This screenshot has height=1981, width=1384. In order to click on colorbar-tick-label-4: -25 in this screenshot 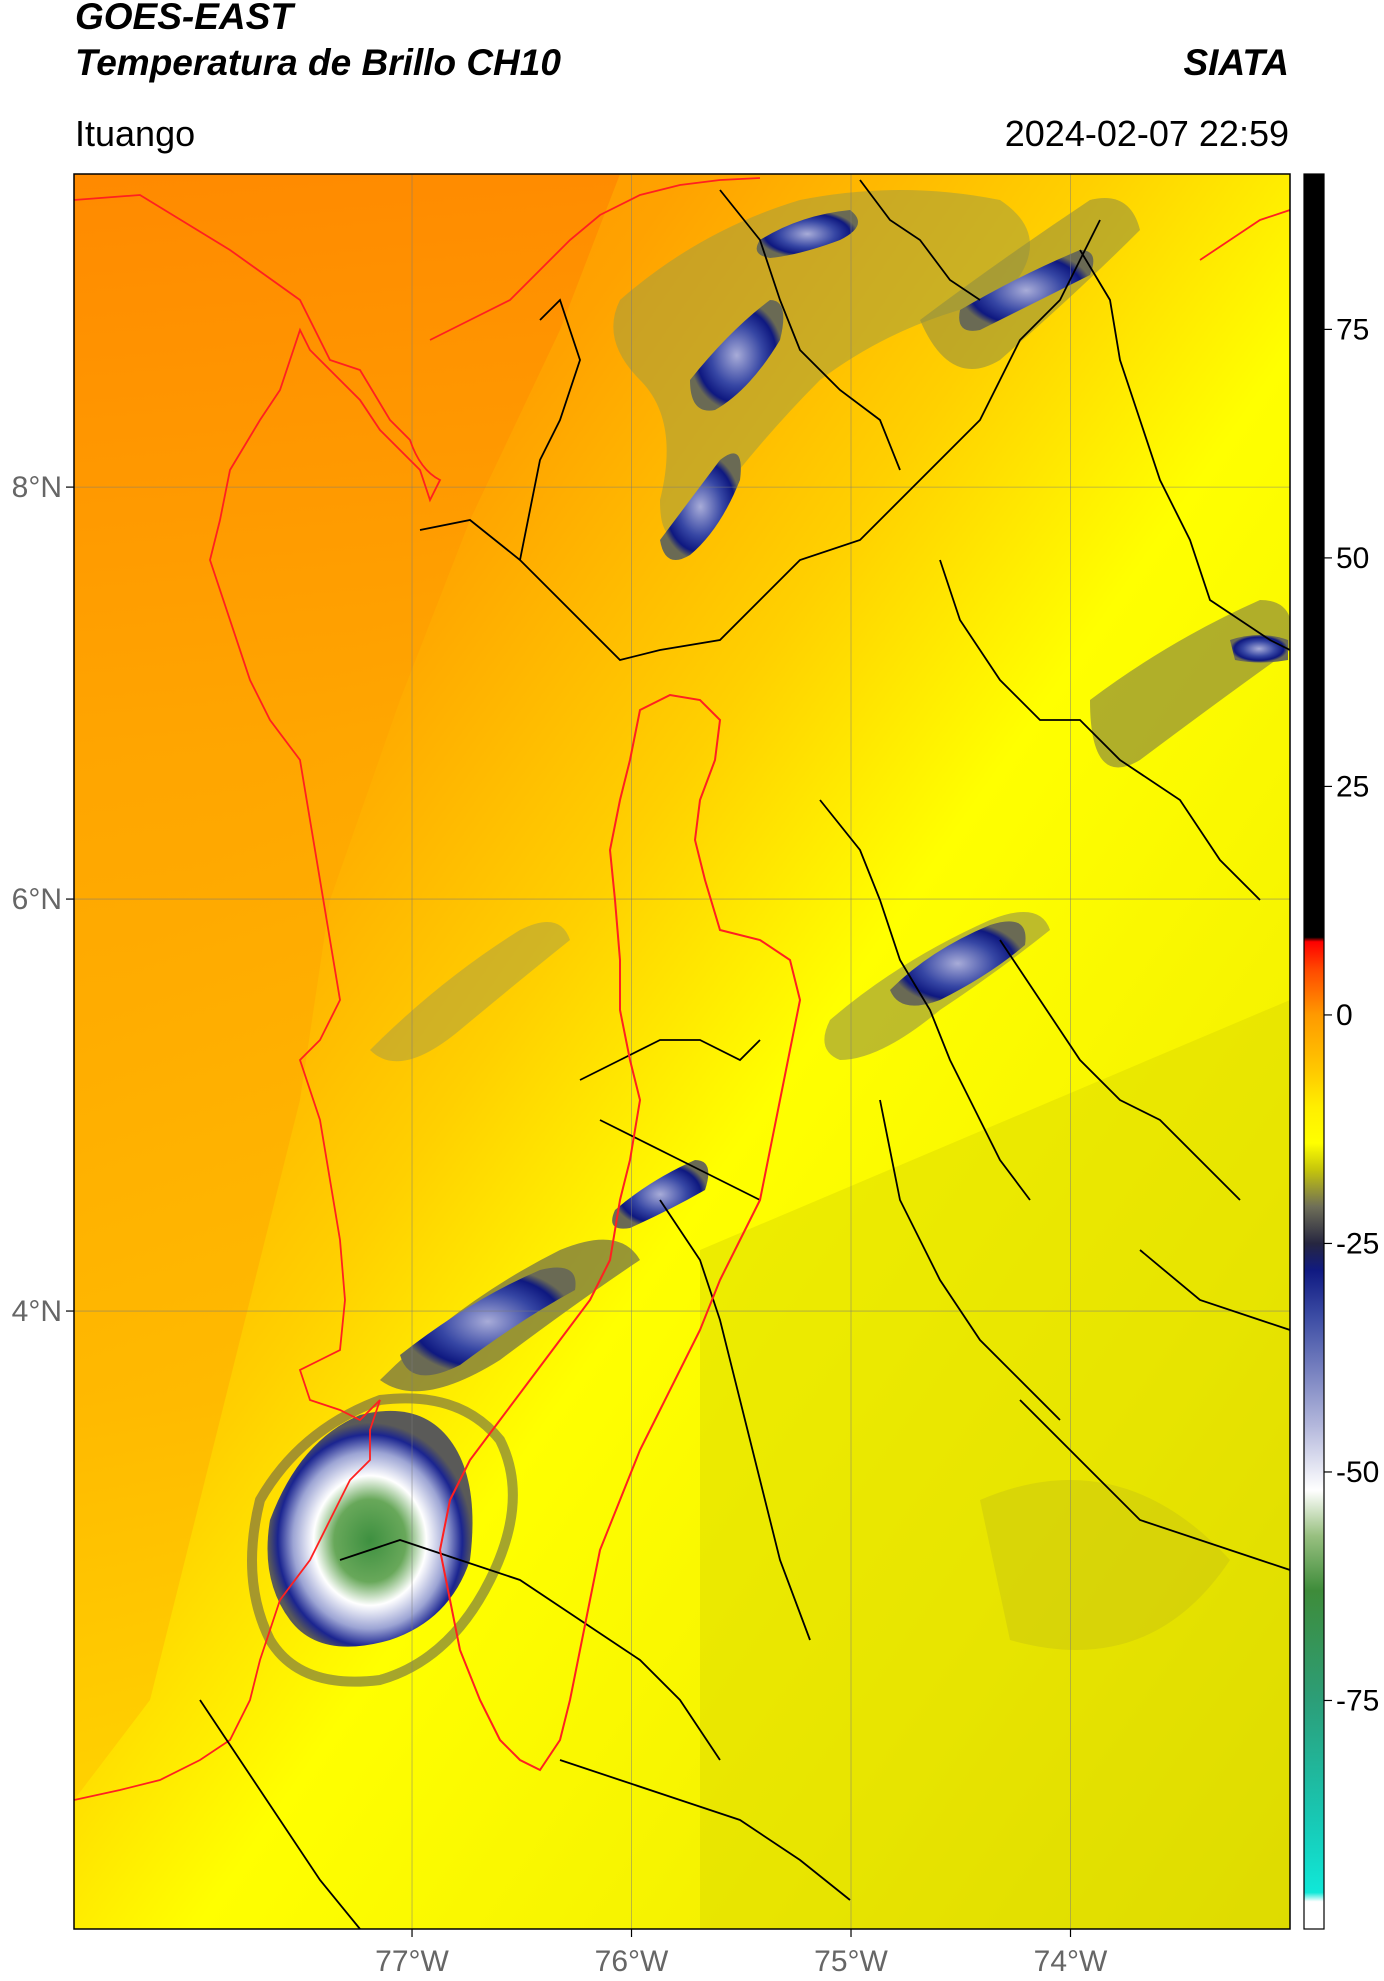, I will do `click(1357, 1243)`.